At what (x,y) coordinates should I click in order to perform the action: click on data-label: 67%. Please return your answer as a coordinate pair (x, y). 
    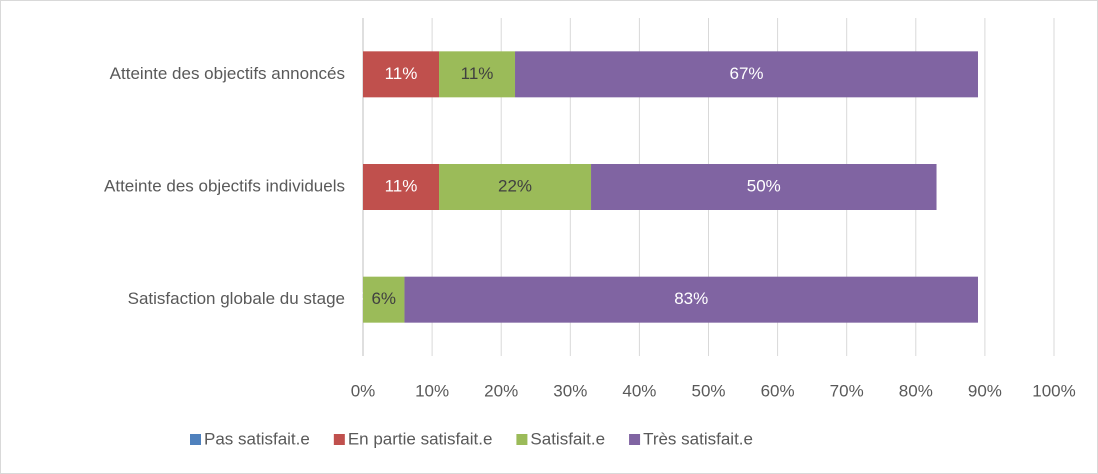
    Looking at the image, I should click on (746, 73).